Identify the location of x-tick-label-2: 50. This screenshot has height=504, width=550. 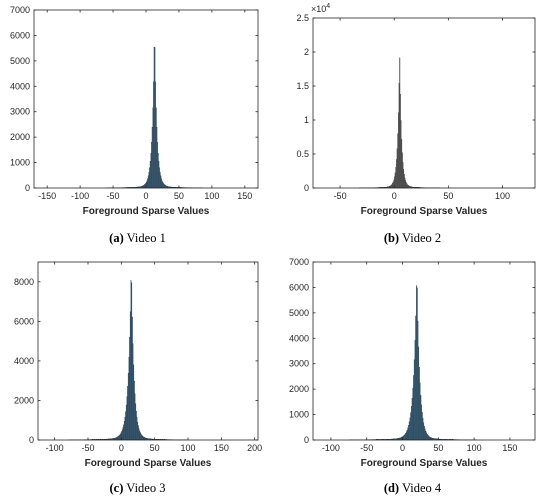
(448, 196).